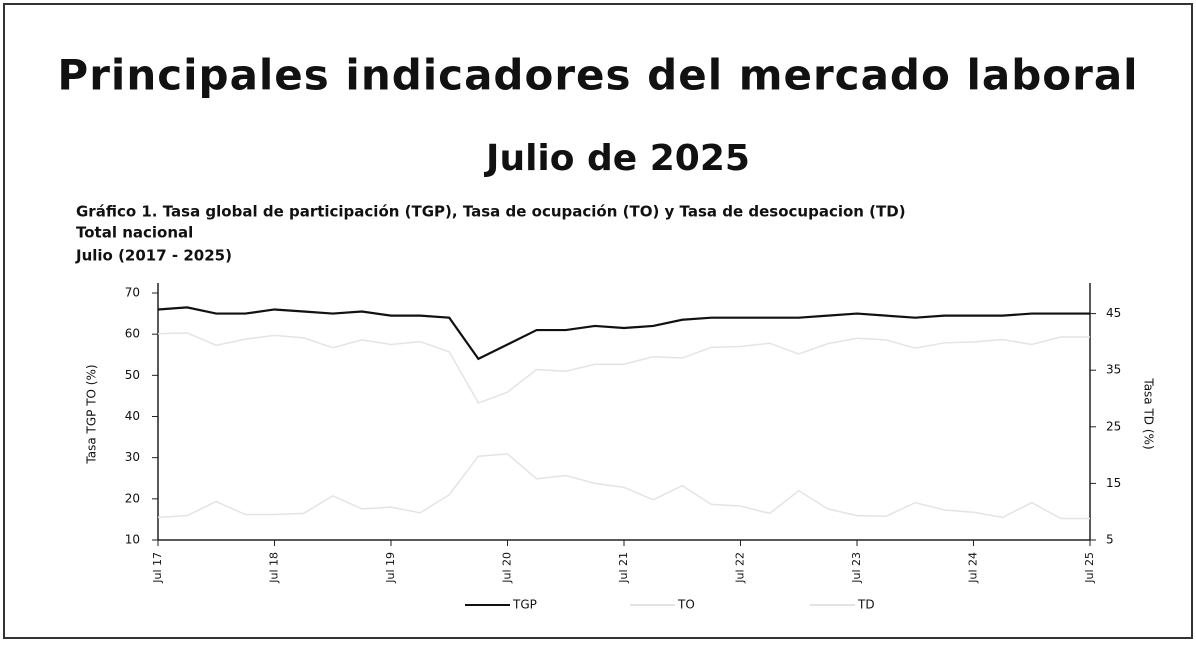  I want to click on y-tick-label: 20, so click(132, 498).